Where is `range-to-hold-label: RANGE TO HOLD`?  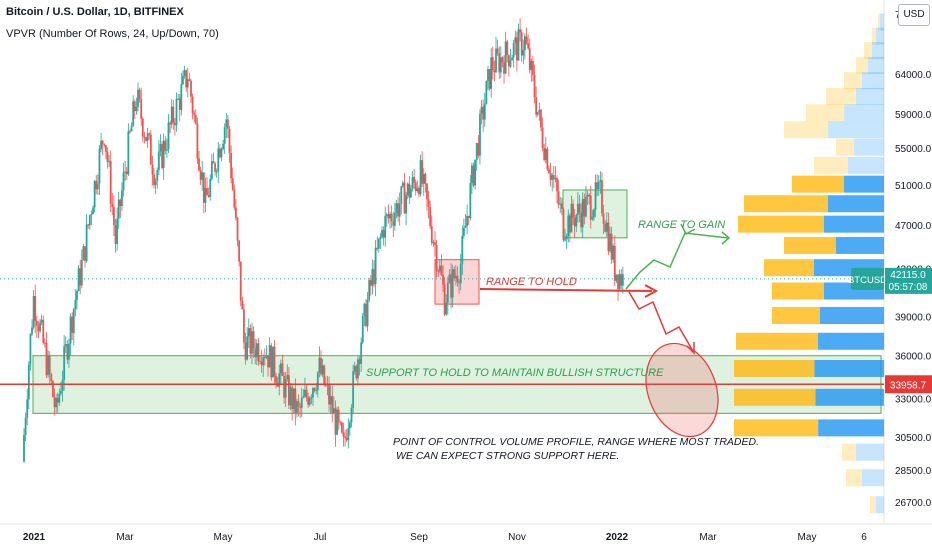 range-to-hold-label: RANGE TO HOLD is located at coordinates (531, 282).